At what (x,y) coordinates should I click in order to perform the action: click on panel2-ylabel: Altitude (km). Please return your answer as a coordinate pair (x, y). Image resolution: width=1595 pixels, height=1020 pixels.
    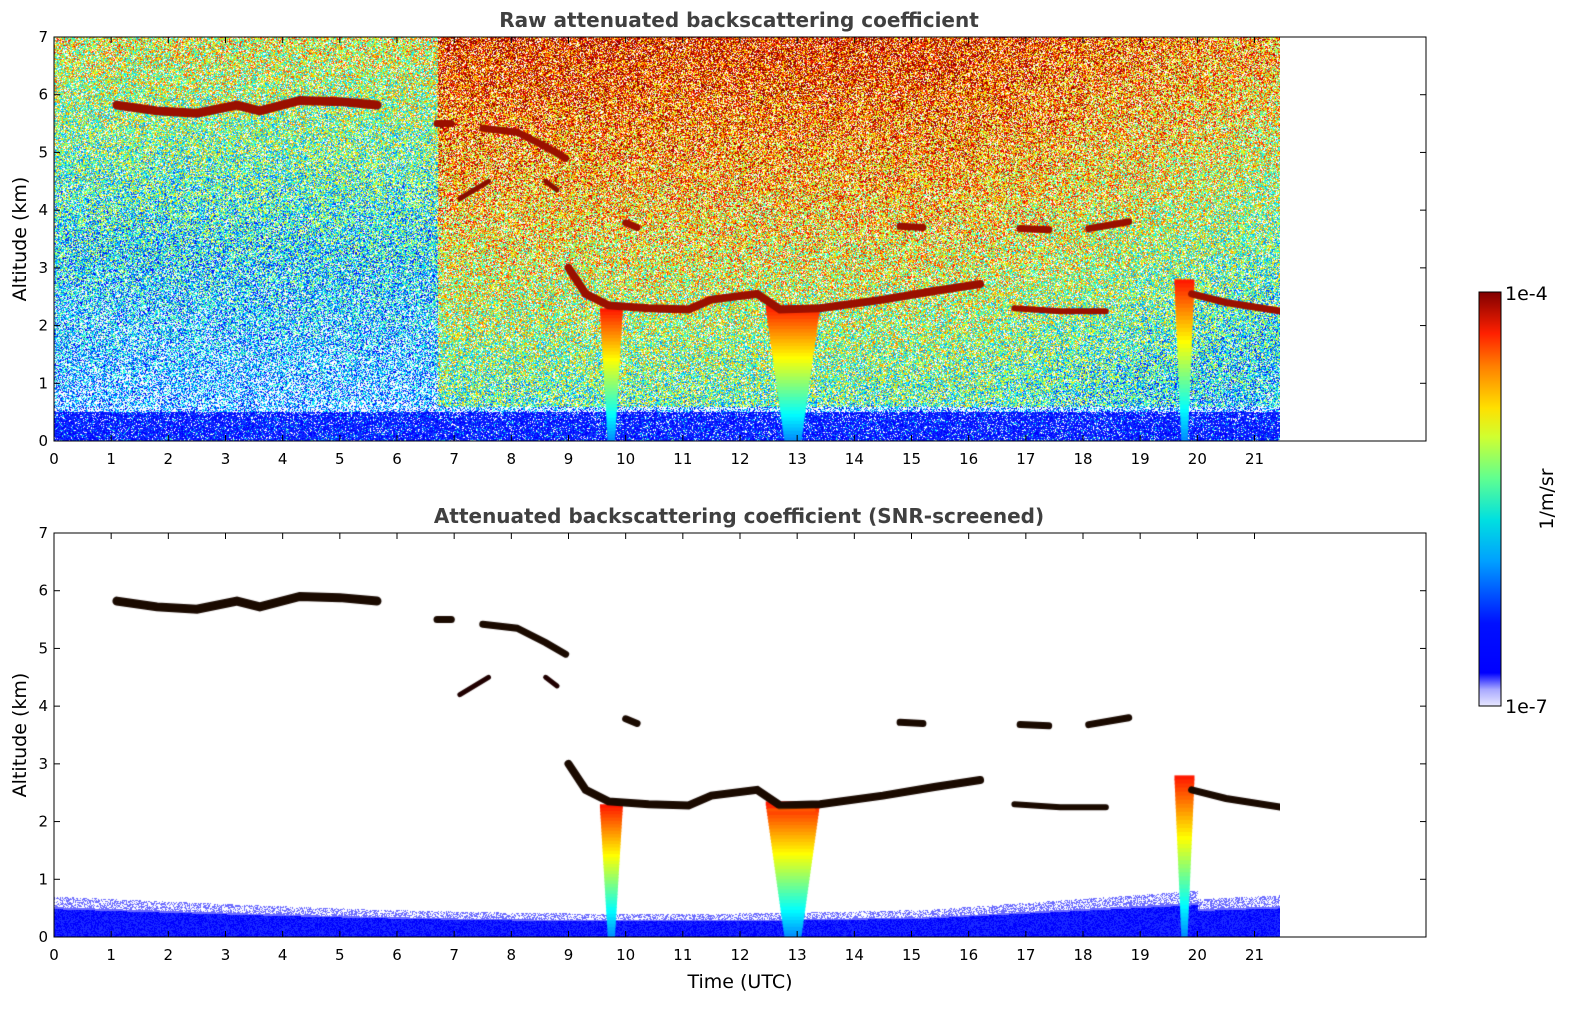
    Looking at the image, I should click on (20, 735).